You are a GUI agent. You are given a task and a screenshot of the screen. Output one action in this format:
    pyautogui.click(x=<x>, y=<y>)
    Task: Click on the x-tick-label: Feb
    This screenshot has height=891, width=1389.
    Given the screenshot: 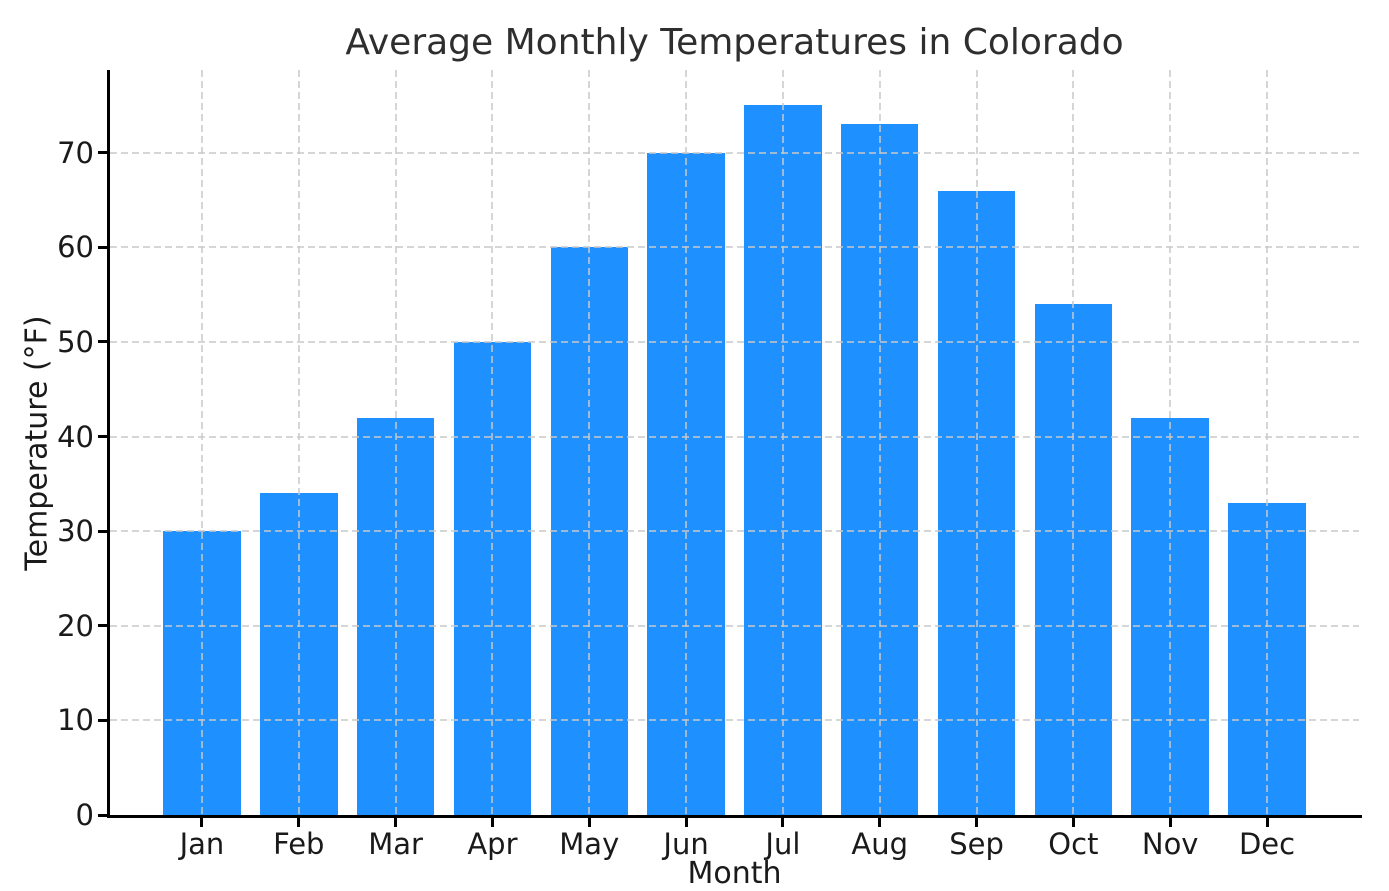 What is the action you would take?
    pyautogui.click(x=299, y=844)
    